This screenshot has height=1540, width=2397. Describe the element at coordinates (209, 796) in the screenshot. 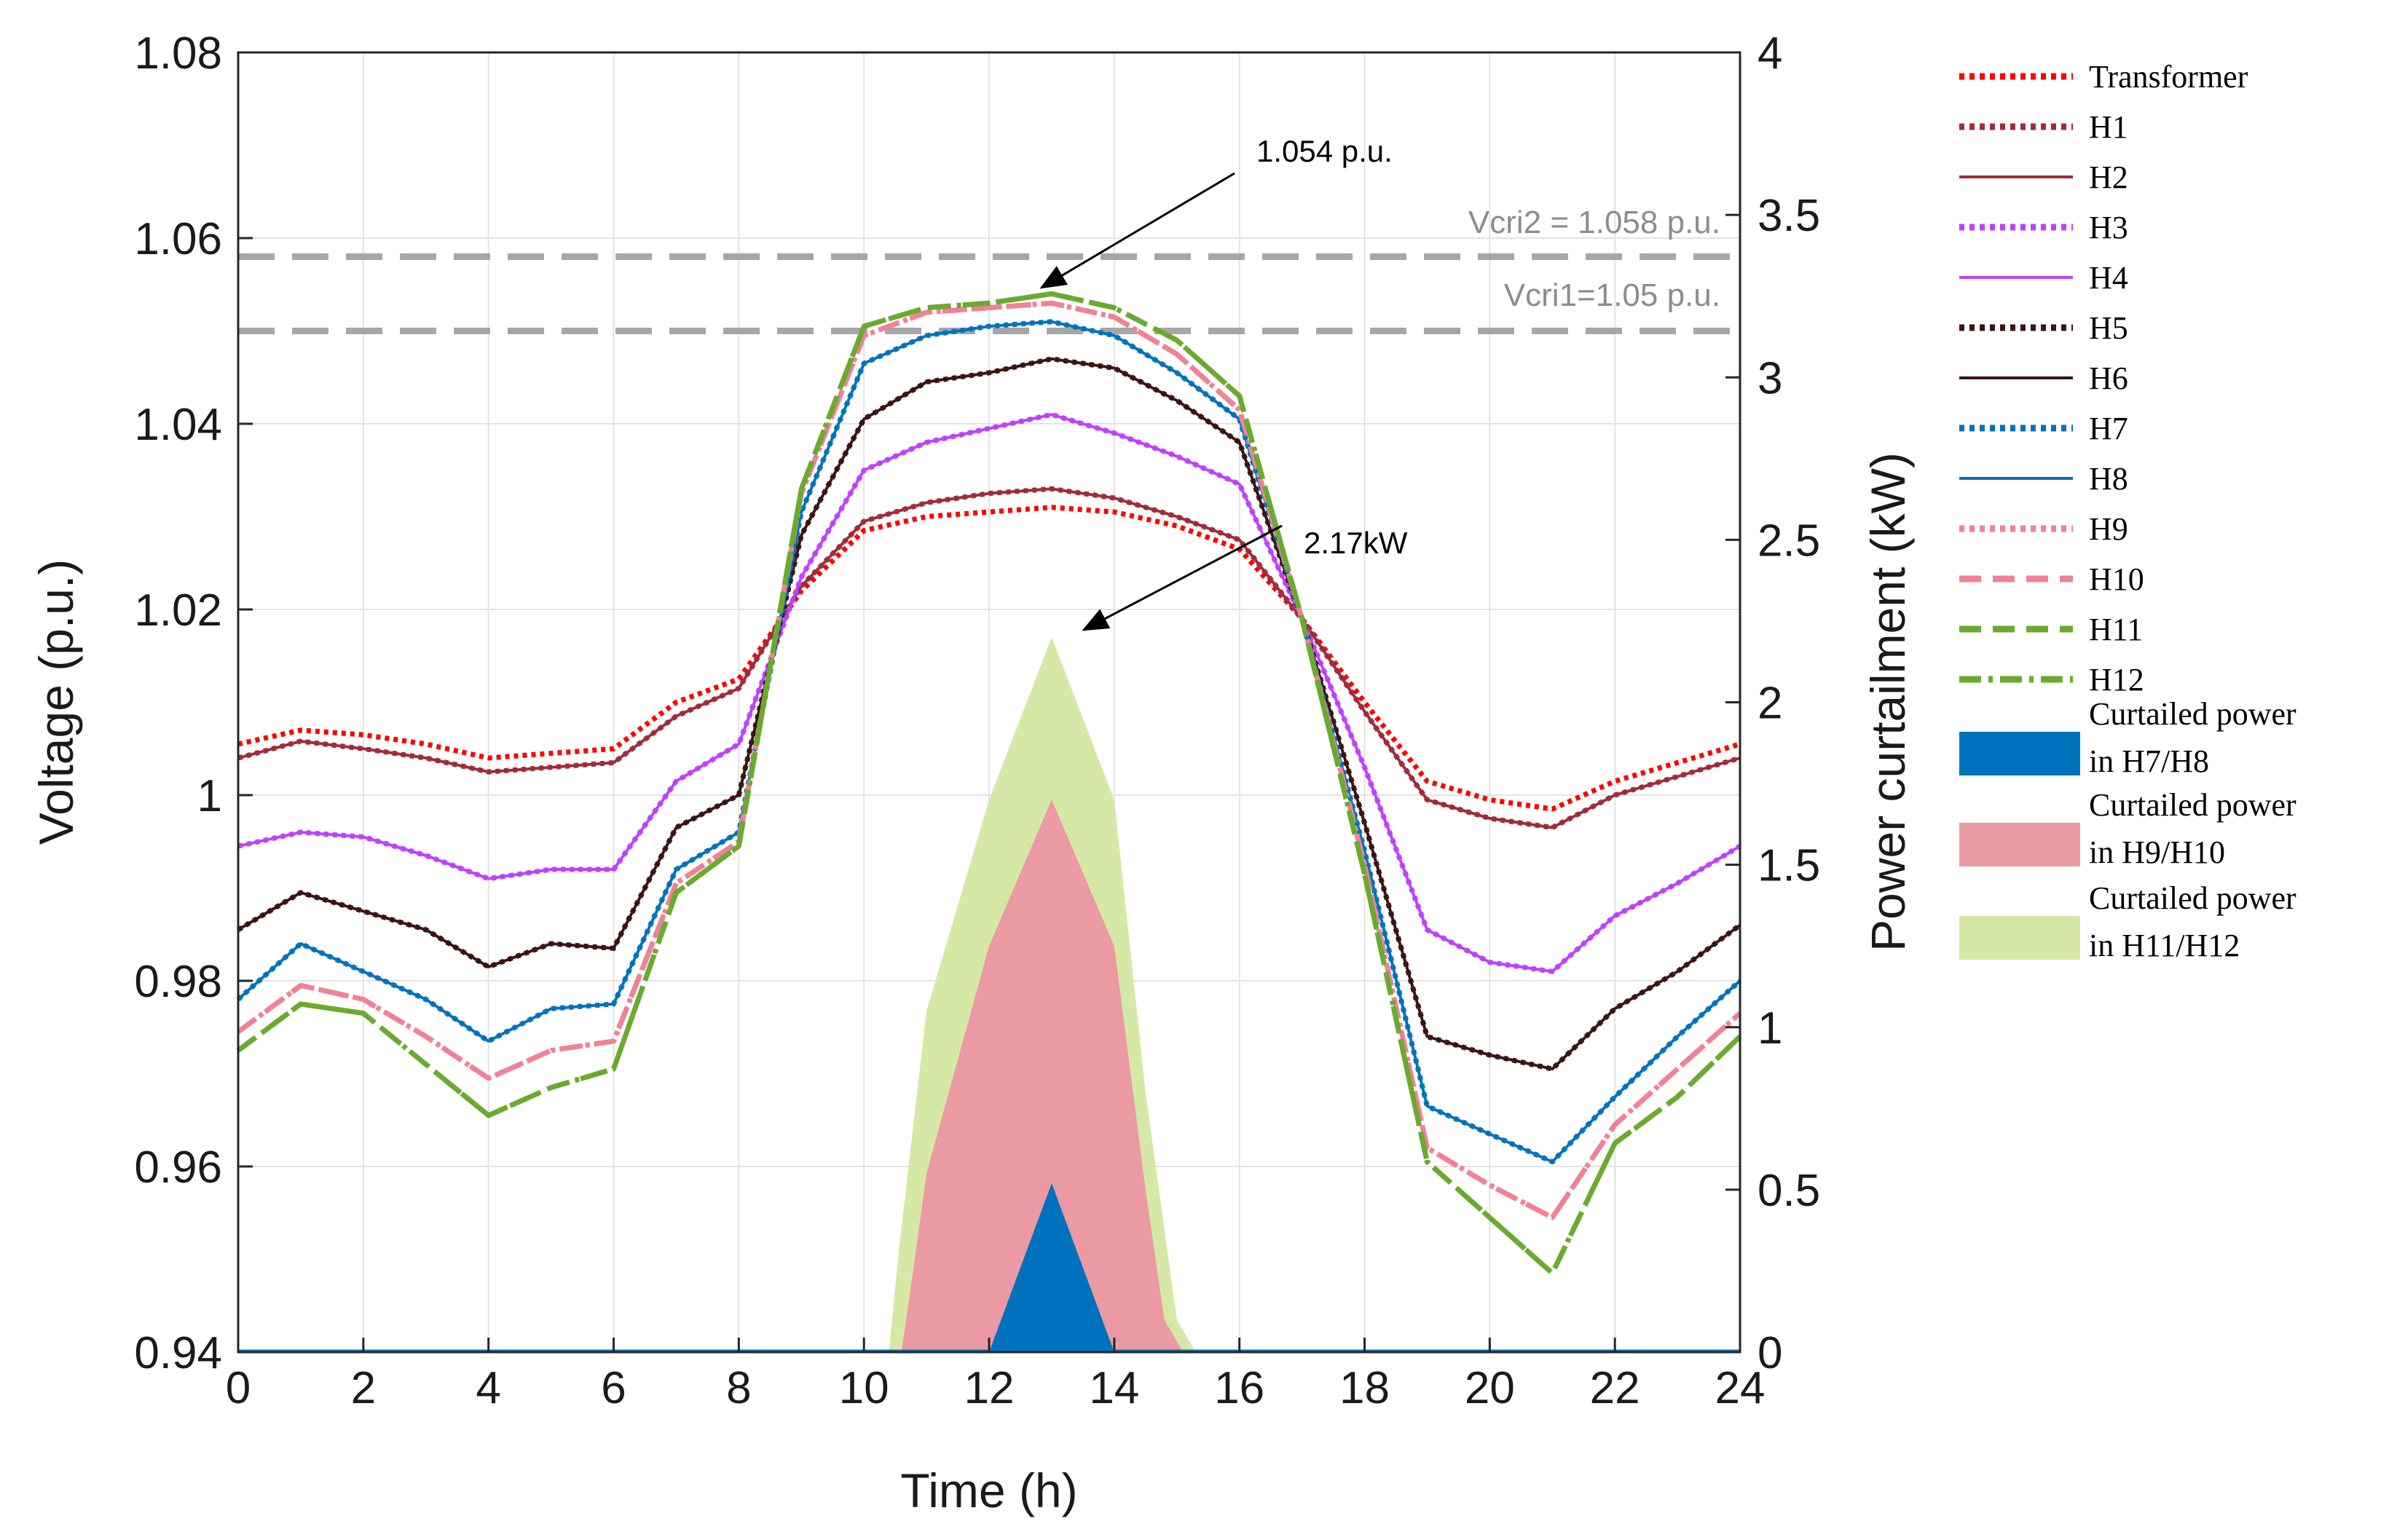

I see `y-tick-label: 1` at that location.